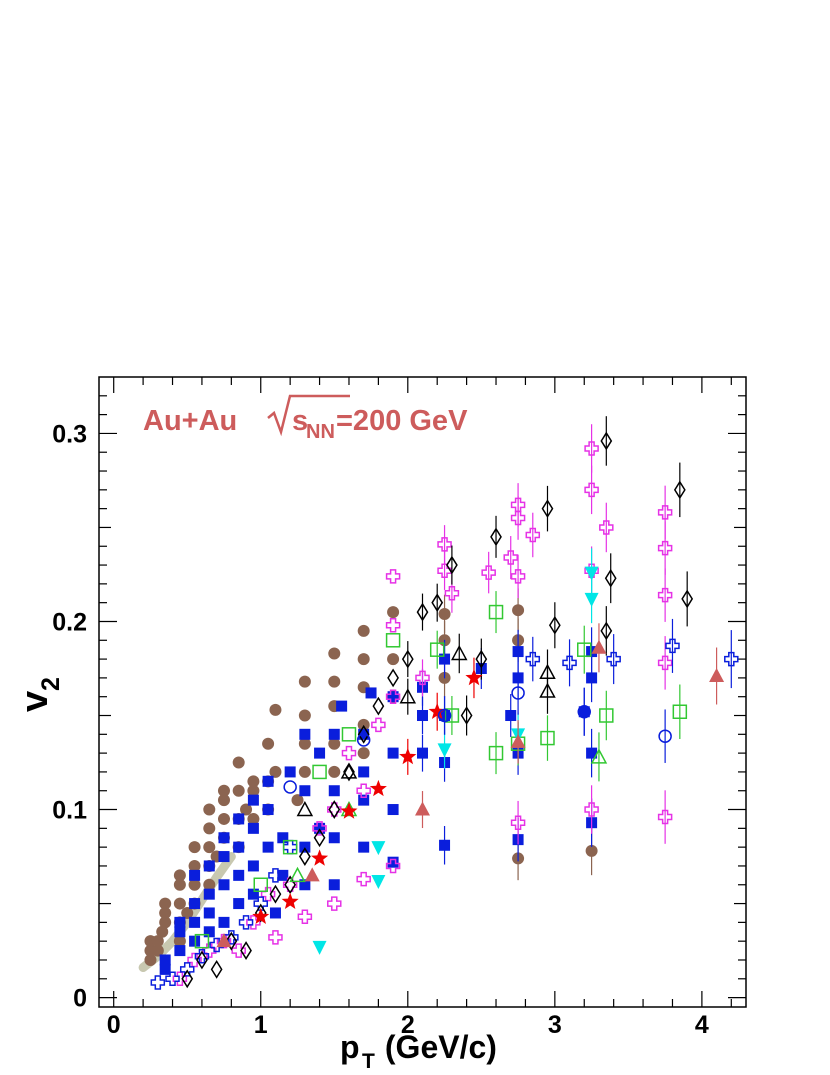  I want to click on radical-sign-icon, so click(308, 415).